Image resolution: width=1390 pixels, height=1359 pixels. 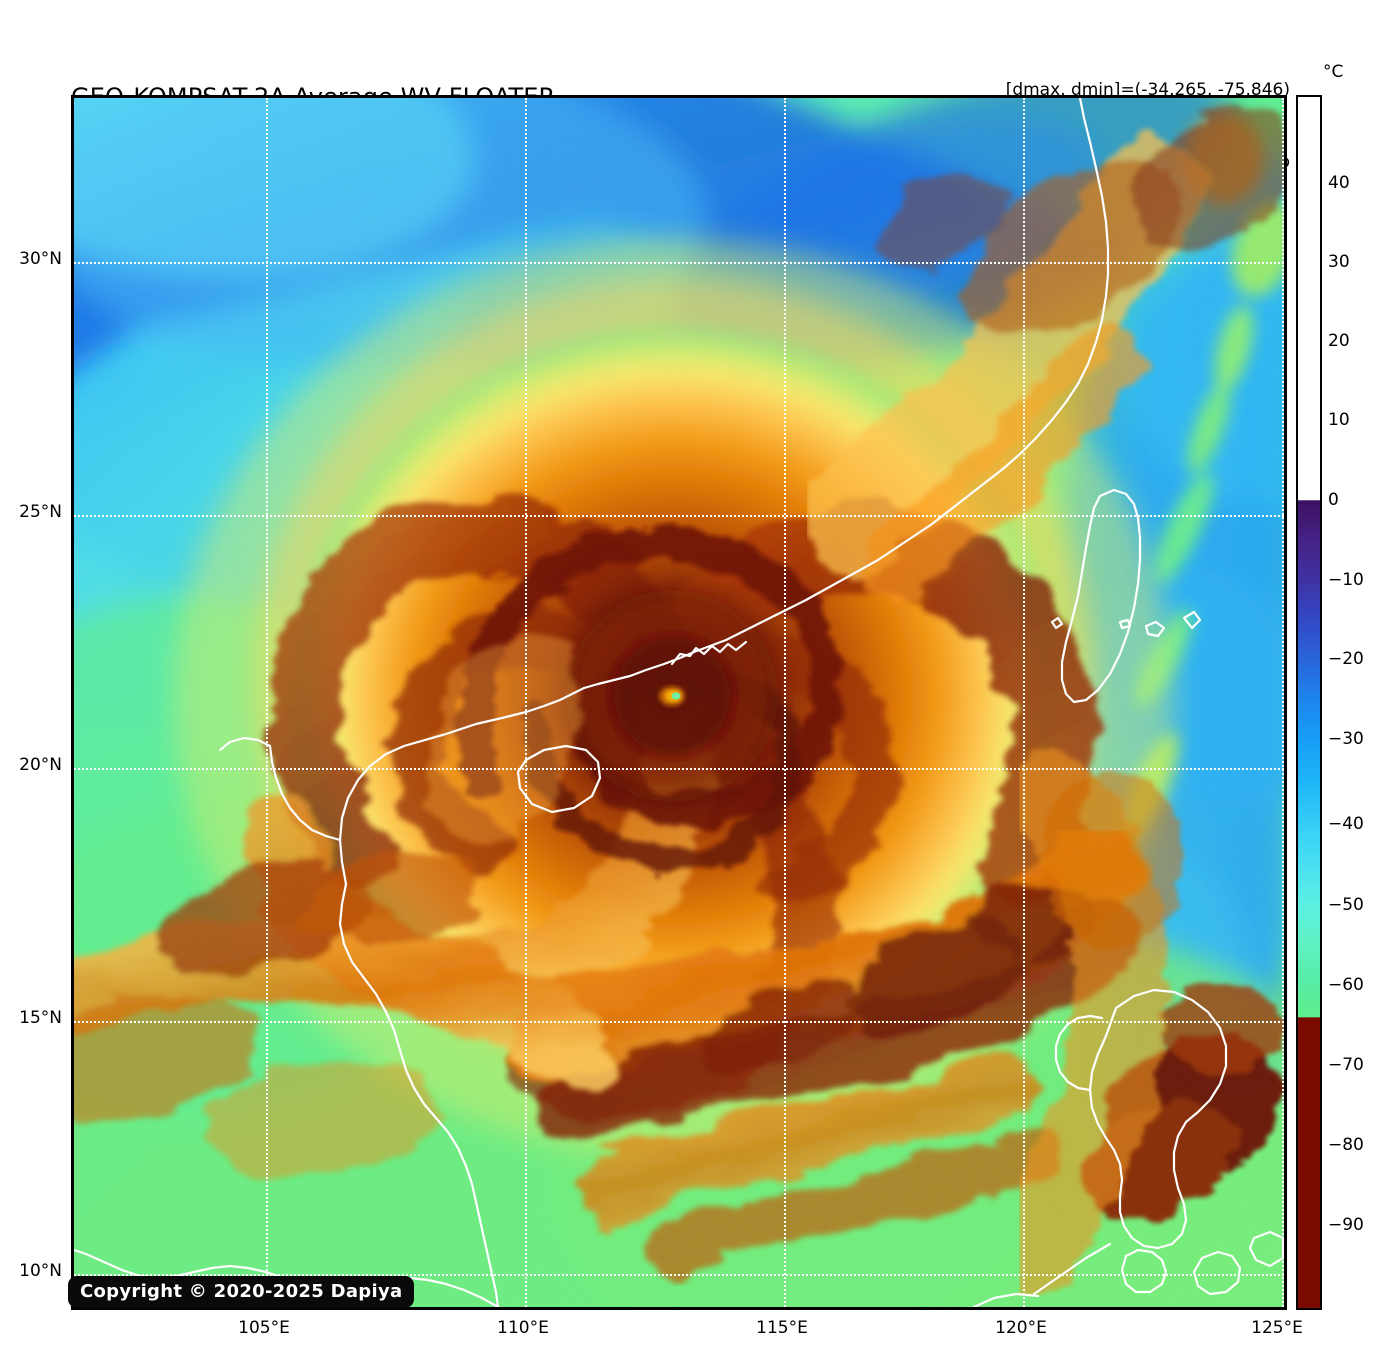 I want to click on coastline-leizhou-peninsula, so click(x=372, y=815).